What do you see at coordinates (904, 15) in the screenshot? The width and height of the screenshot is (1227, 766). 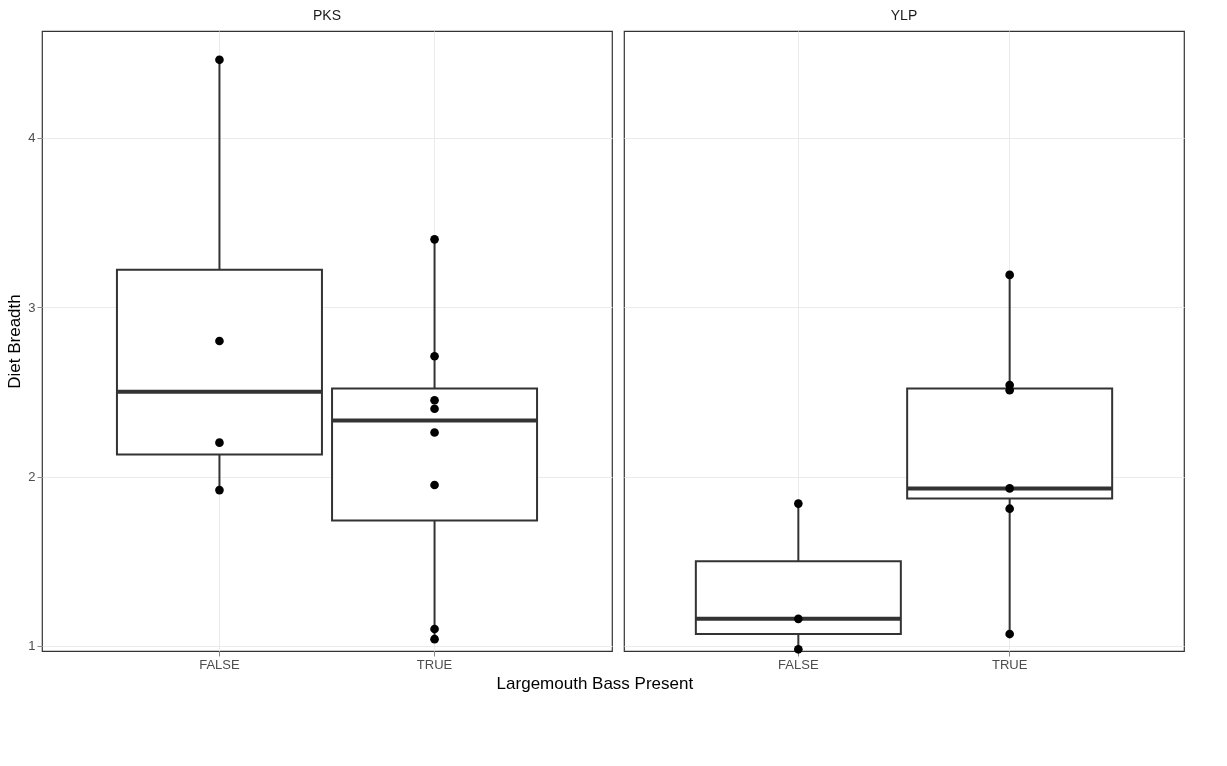 I see `chart-title: YLP` at bounding box center [904, 15].